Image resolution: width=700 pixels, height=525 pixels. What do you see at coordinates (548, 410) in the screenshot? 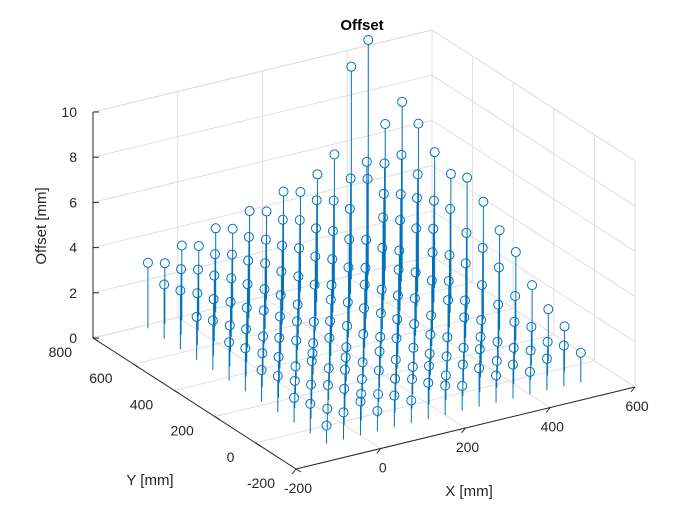
I see `x-tick-mark` at bounding box center [548, 410].